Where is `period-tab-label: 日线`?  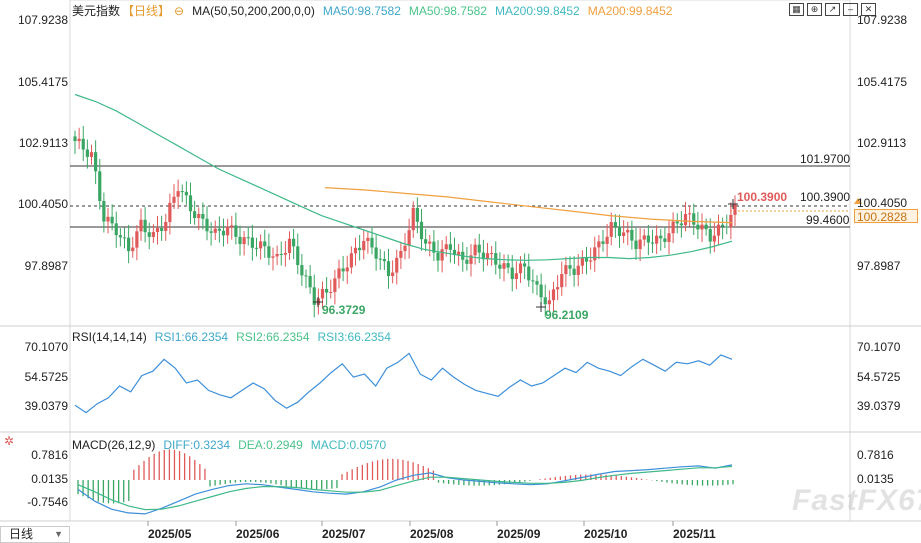 period-tab-label: 日线 is located at coordinates (21, 534).